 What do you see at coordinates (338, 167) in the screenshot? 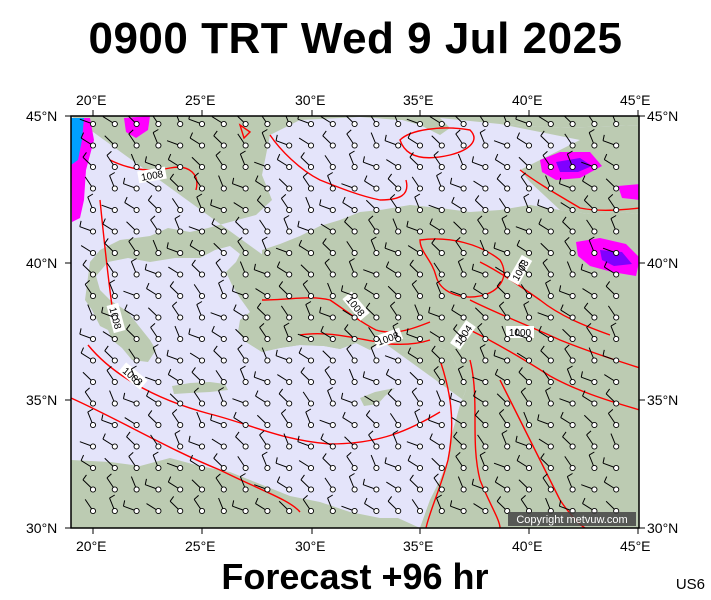
I see `isobar-blacksea` at bounding box center [338, 167].